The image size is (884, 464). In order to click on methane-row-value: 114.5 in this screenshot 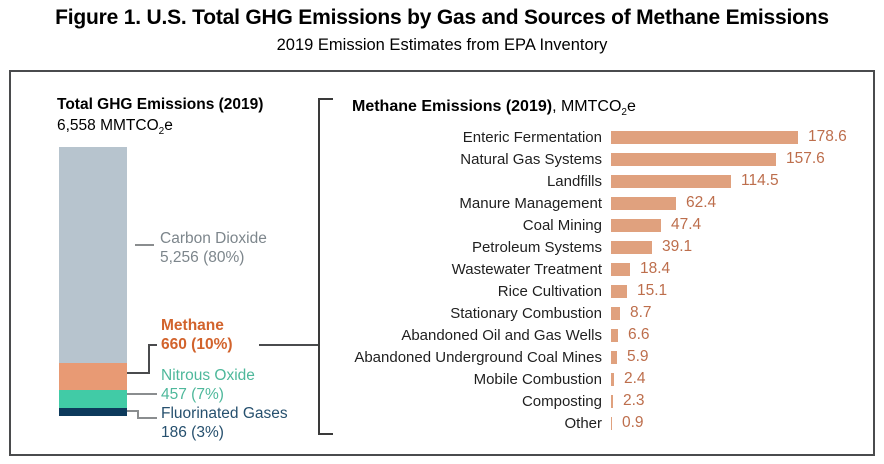, I will do `click(760, 180)`.